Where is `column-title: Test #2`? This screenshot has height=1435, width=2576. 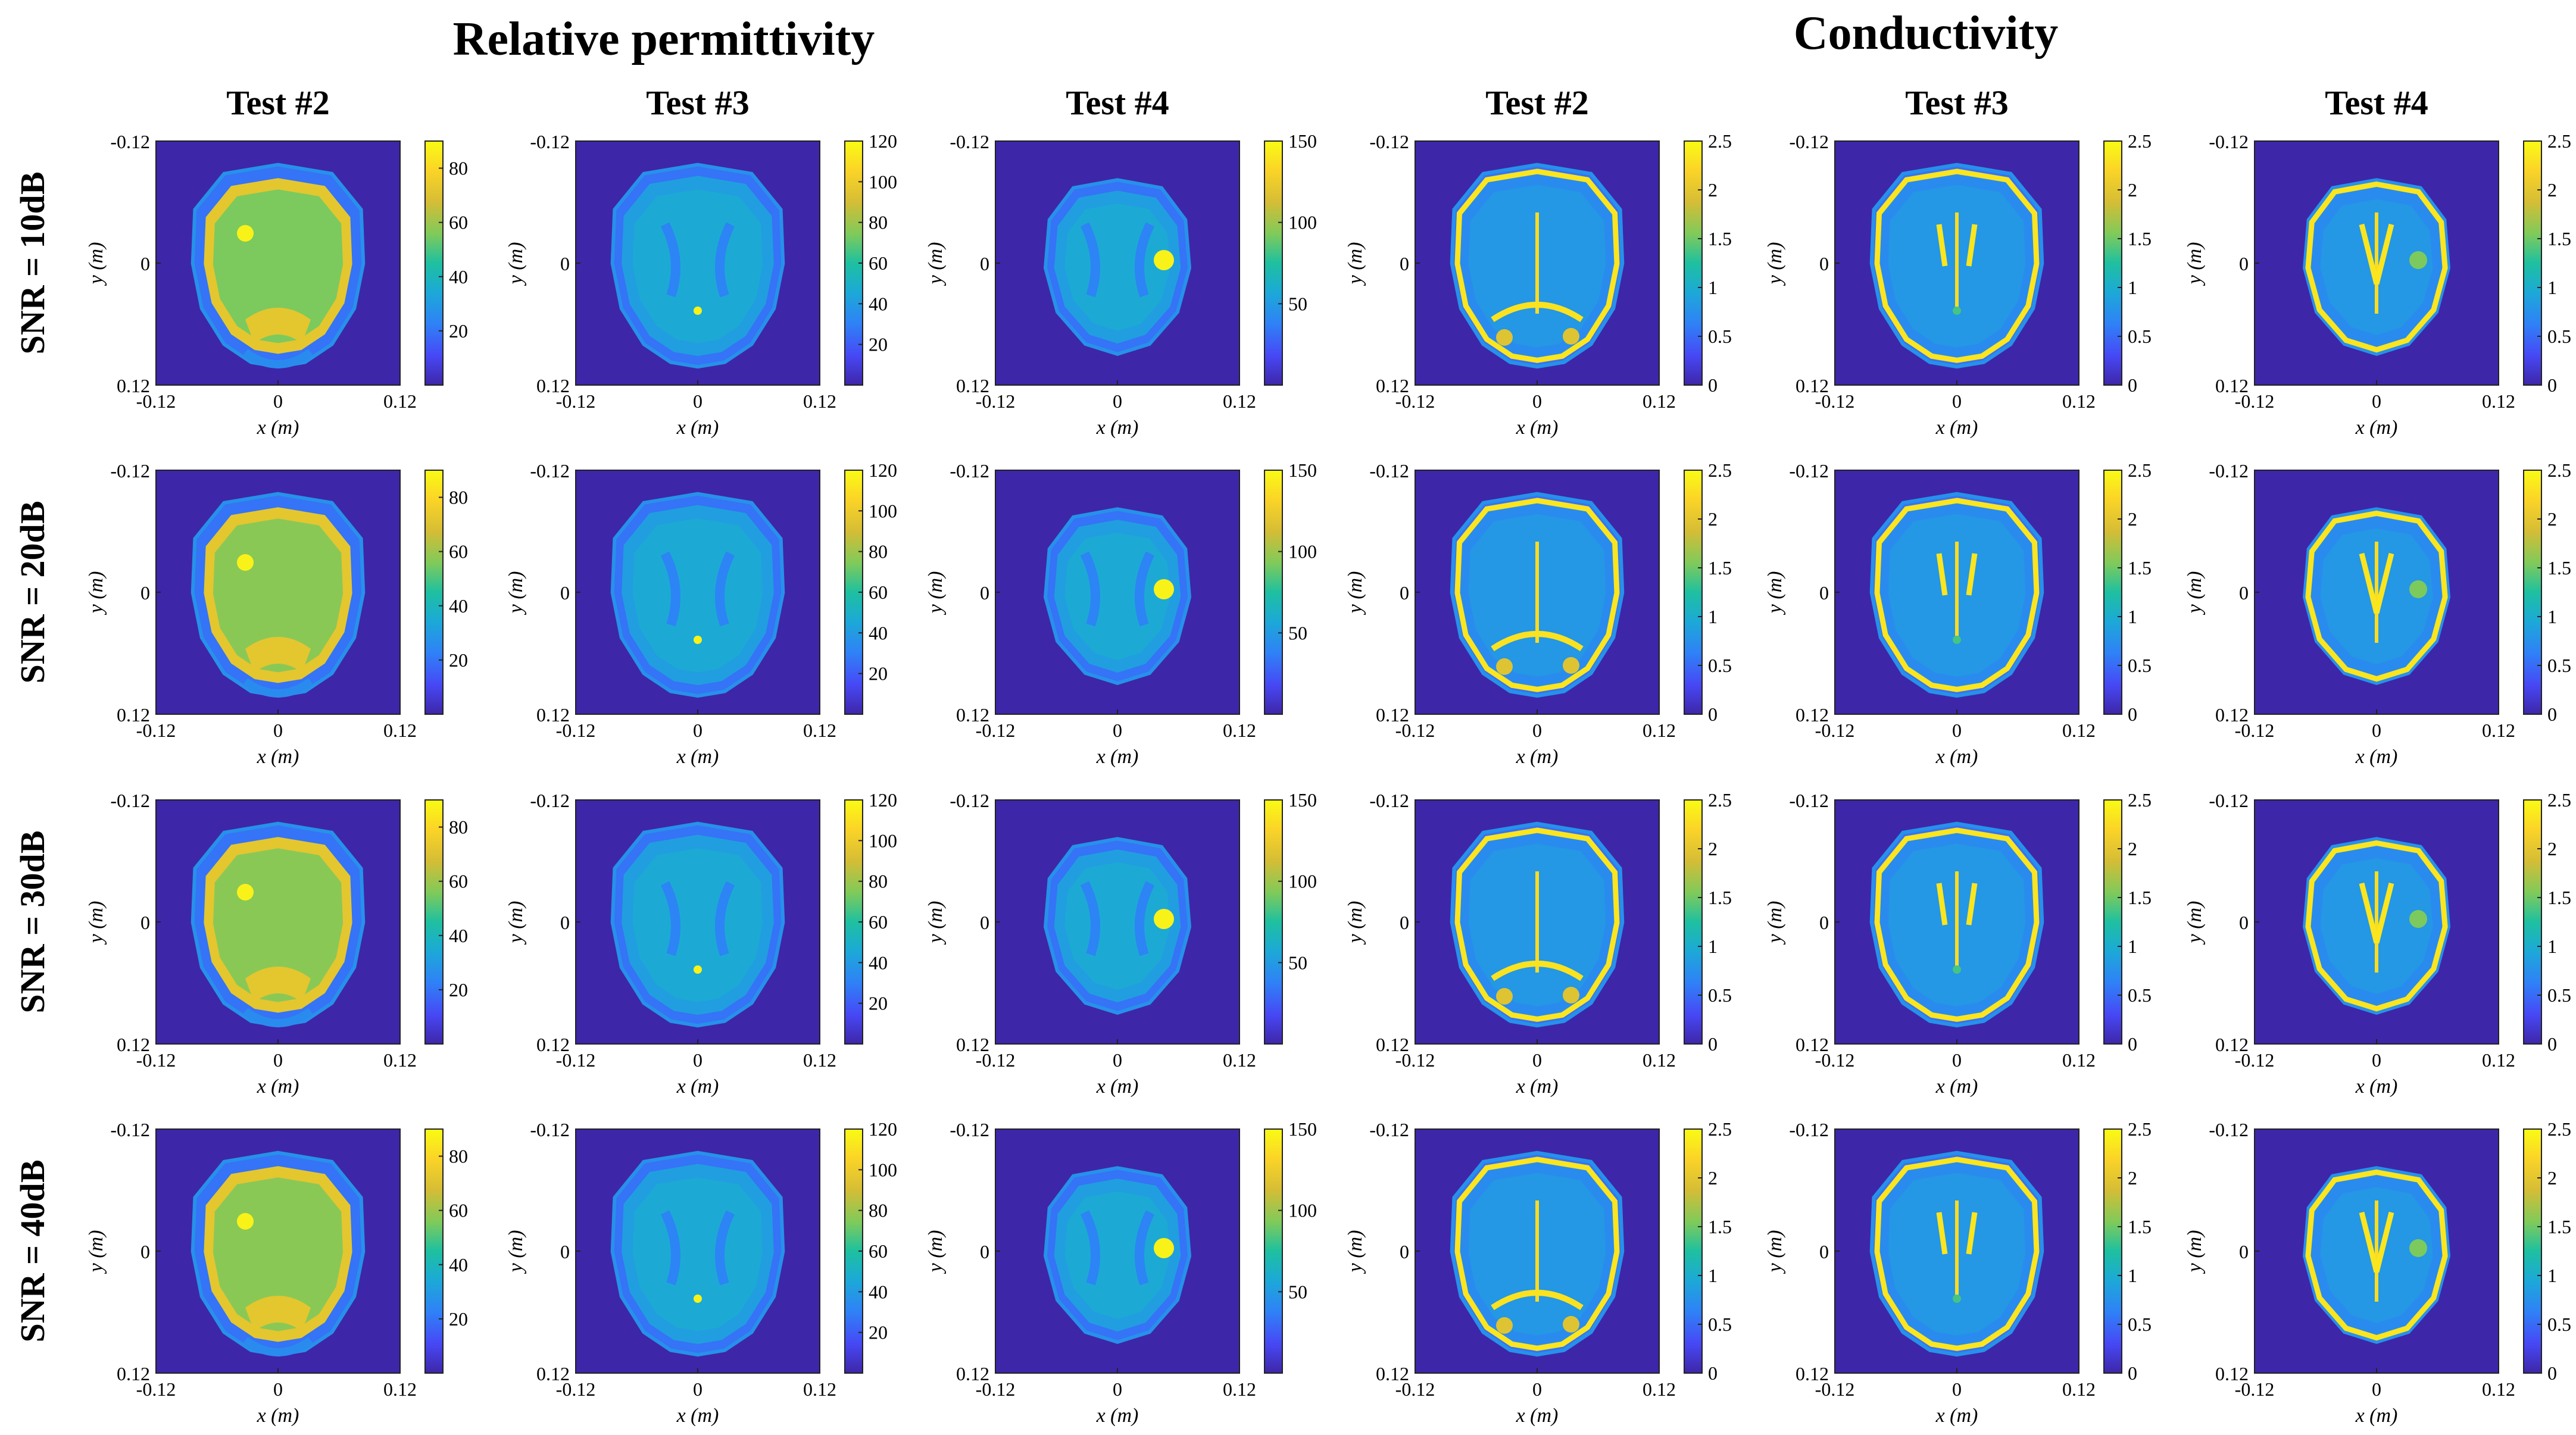
column-title: Test #2 is located at coordinates (278, 102).